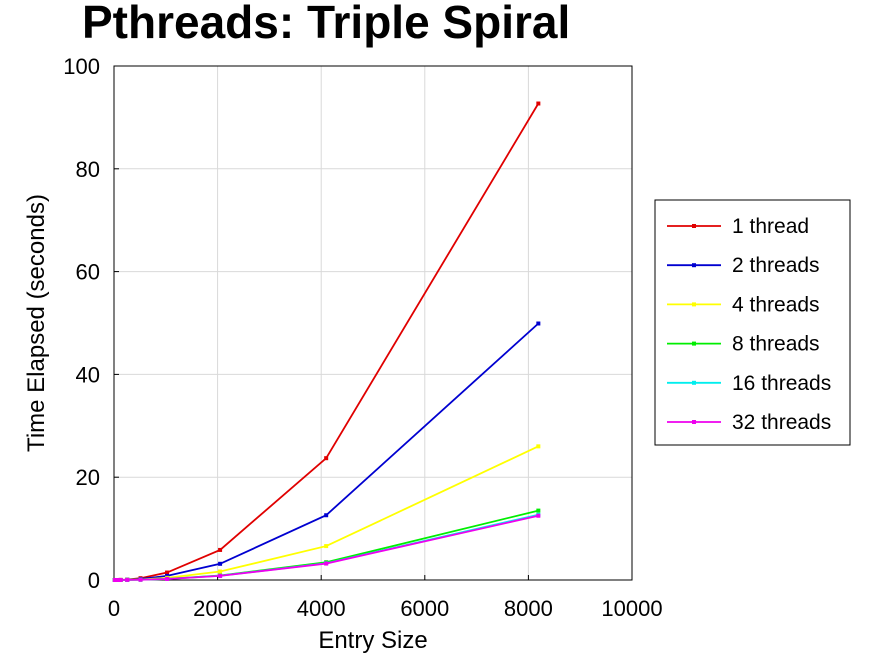  I want to click on legend-box, so click(752, 322).